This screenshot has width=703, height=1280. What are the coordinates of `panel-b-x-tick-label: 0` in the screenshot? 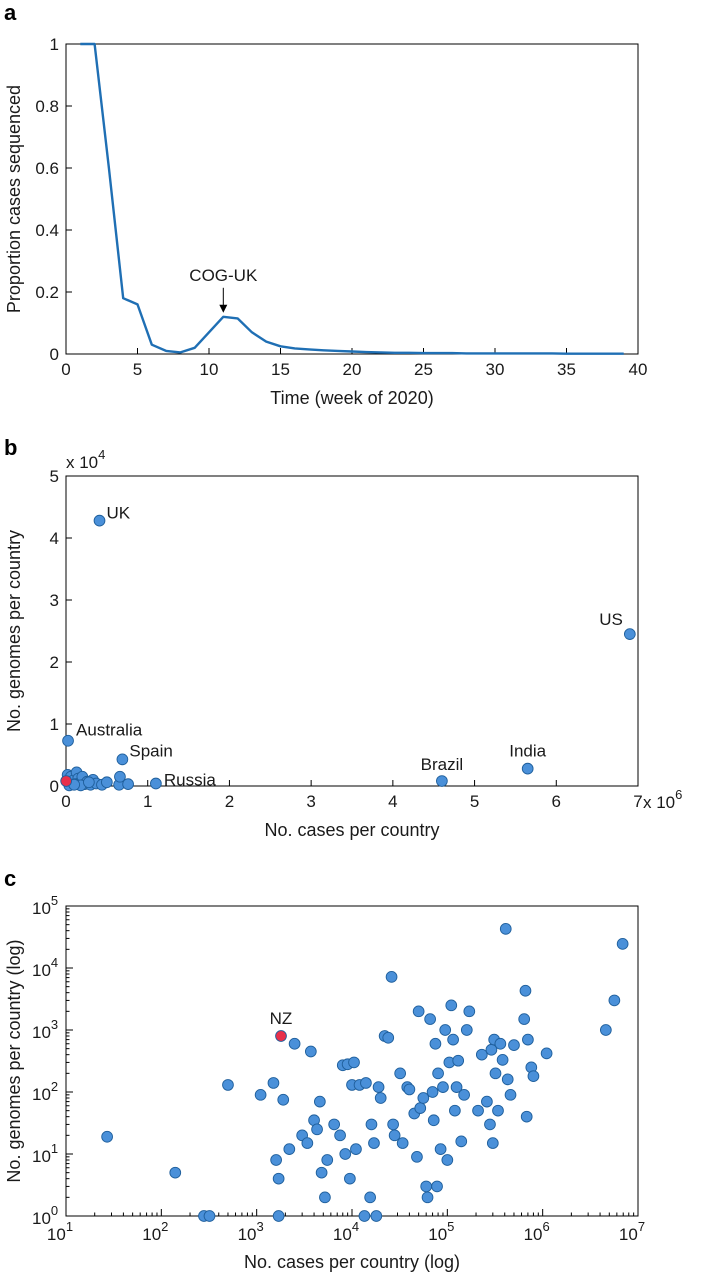 It's located at (65, 801).